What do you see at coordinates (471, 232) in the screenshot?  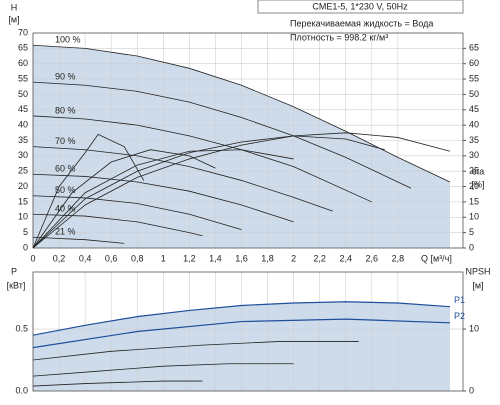 I see `y2-tick-label: 5` at bounding box center [471, 232].